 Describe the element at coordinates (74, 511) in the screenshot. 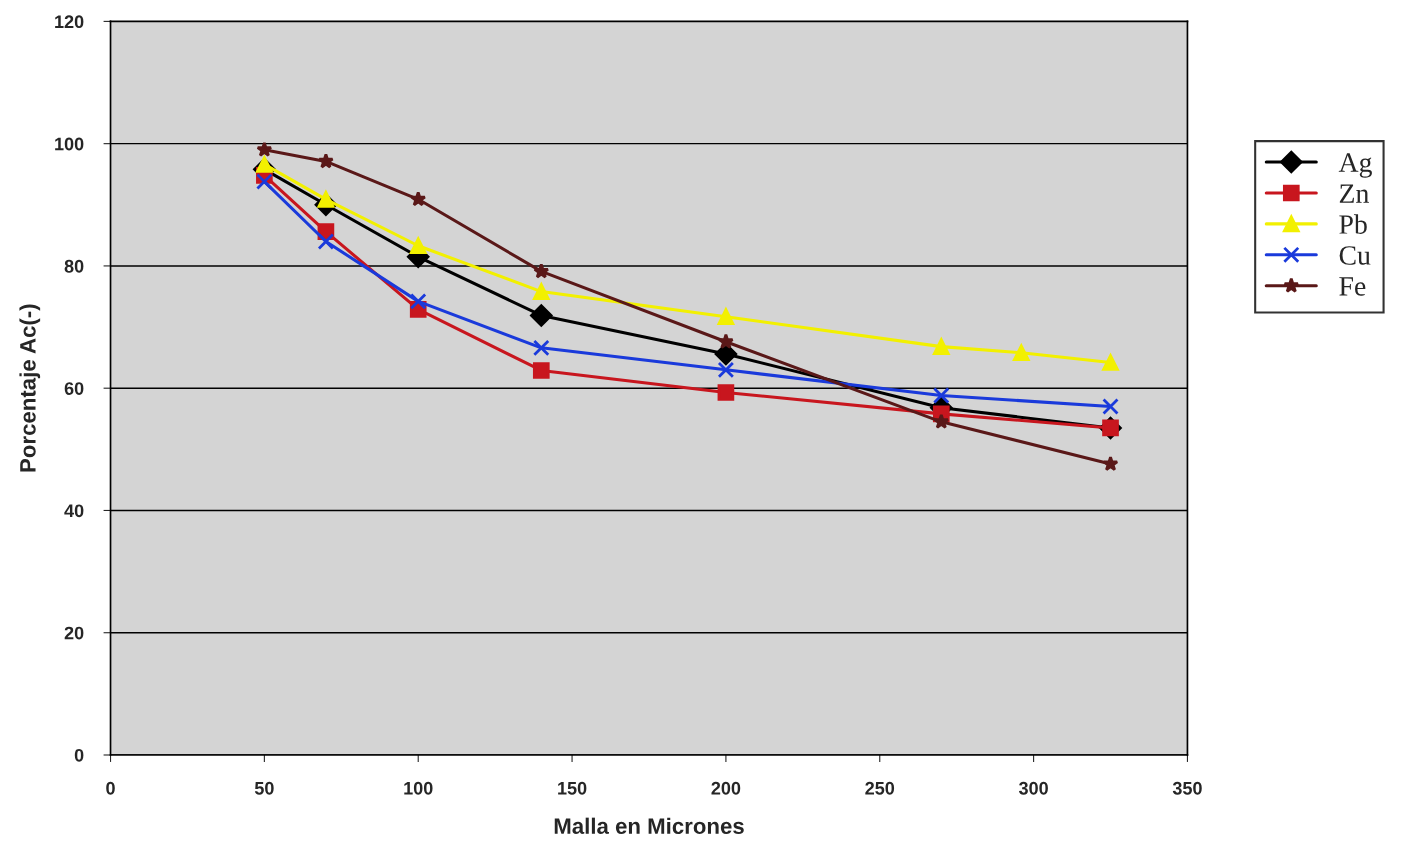

I see `y-tick-label: 40` at that location.